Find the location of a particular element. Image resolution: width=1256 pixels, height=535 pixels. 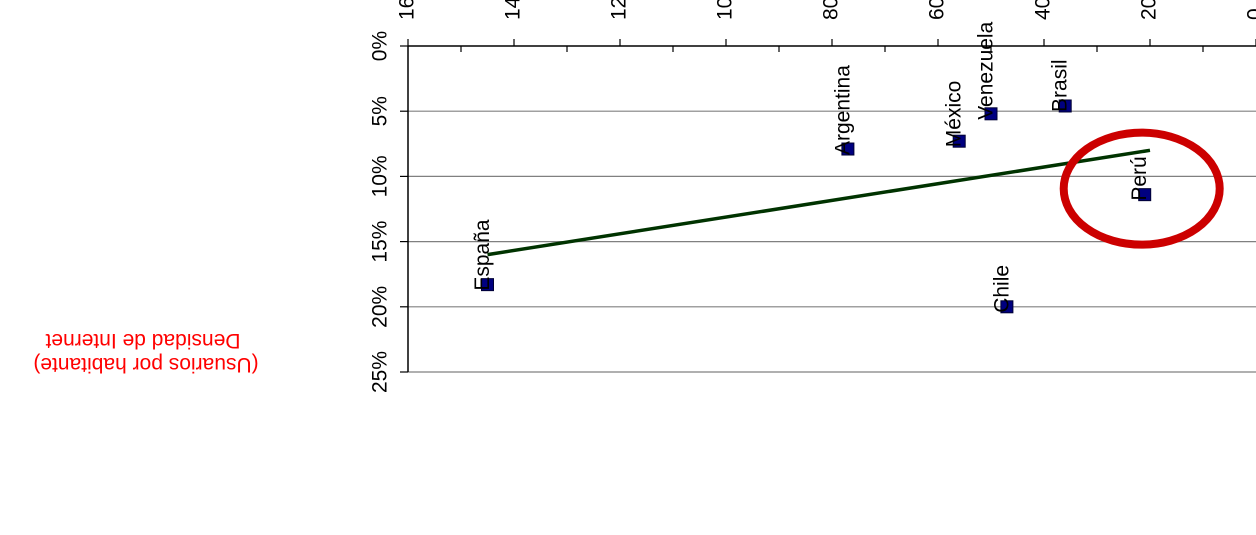

y-tick-label: 25% is located at coordinates (380, 372).